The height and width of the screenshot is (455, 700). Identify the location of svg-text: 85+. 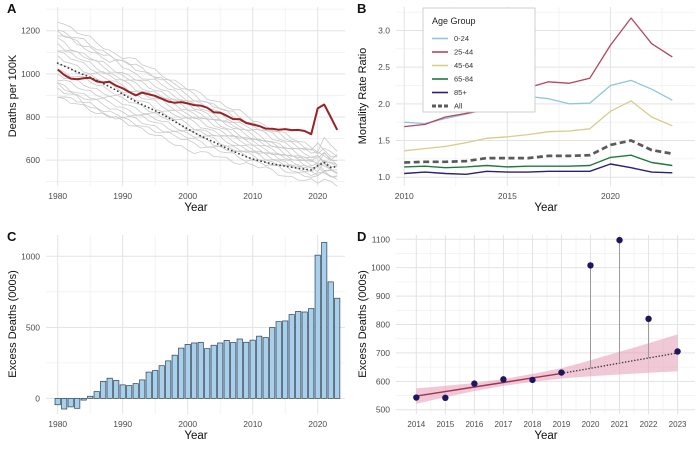
(460, 92).